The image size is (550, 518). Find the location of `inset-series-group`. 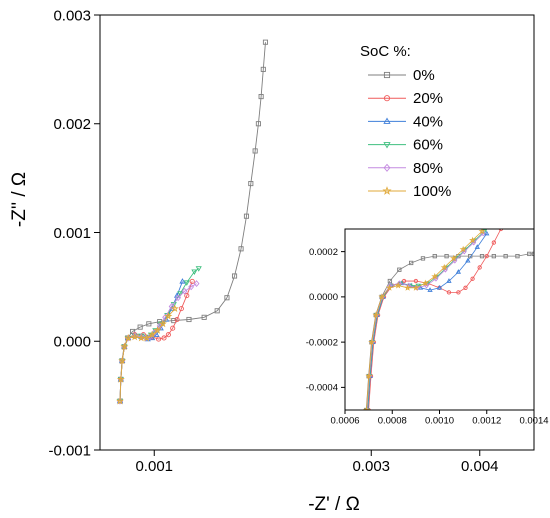

inset-series-group is located at coordinates (448, 319).